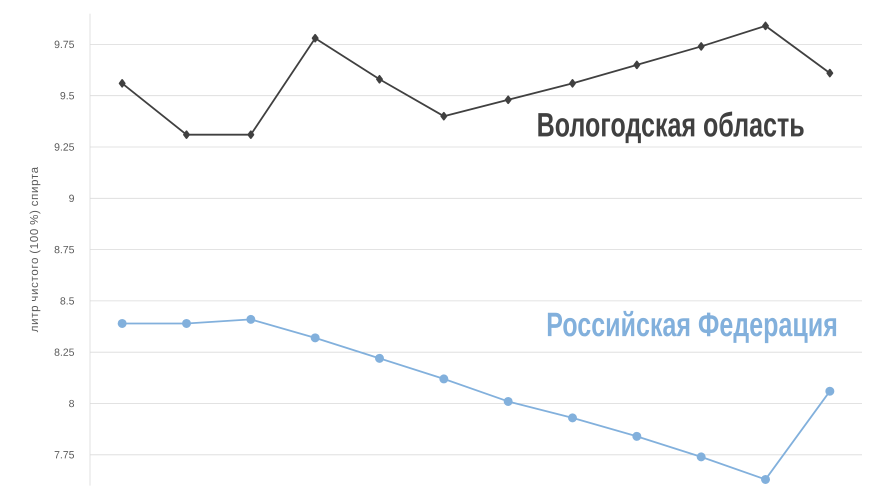 The image size is (889, 500). Describe the element at coordinates (67, 301) in the screenshot. I see `y-tick-label: 8.5` at that location.